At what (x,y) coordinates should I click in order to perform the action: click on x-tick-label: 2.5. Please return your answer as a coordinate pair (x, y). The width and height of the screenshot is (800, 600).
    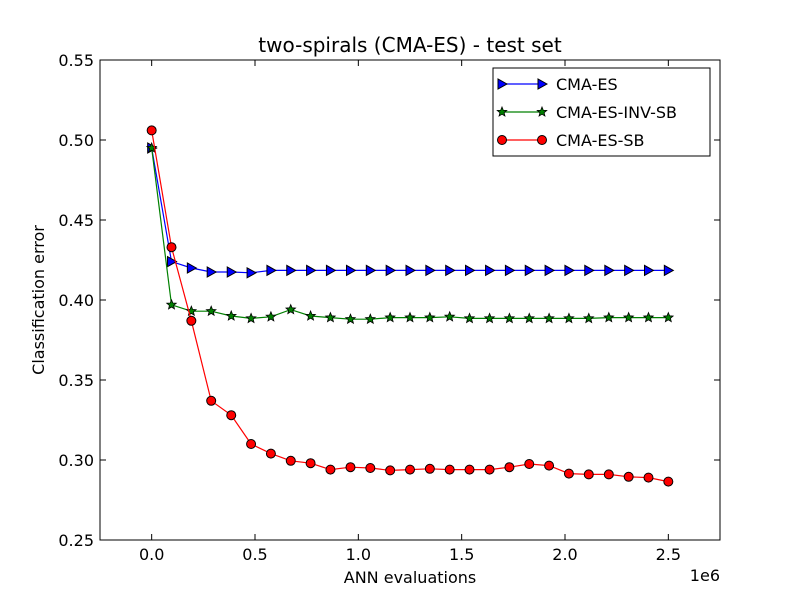
    Looking at the image, I should click on (668, 554).